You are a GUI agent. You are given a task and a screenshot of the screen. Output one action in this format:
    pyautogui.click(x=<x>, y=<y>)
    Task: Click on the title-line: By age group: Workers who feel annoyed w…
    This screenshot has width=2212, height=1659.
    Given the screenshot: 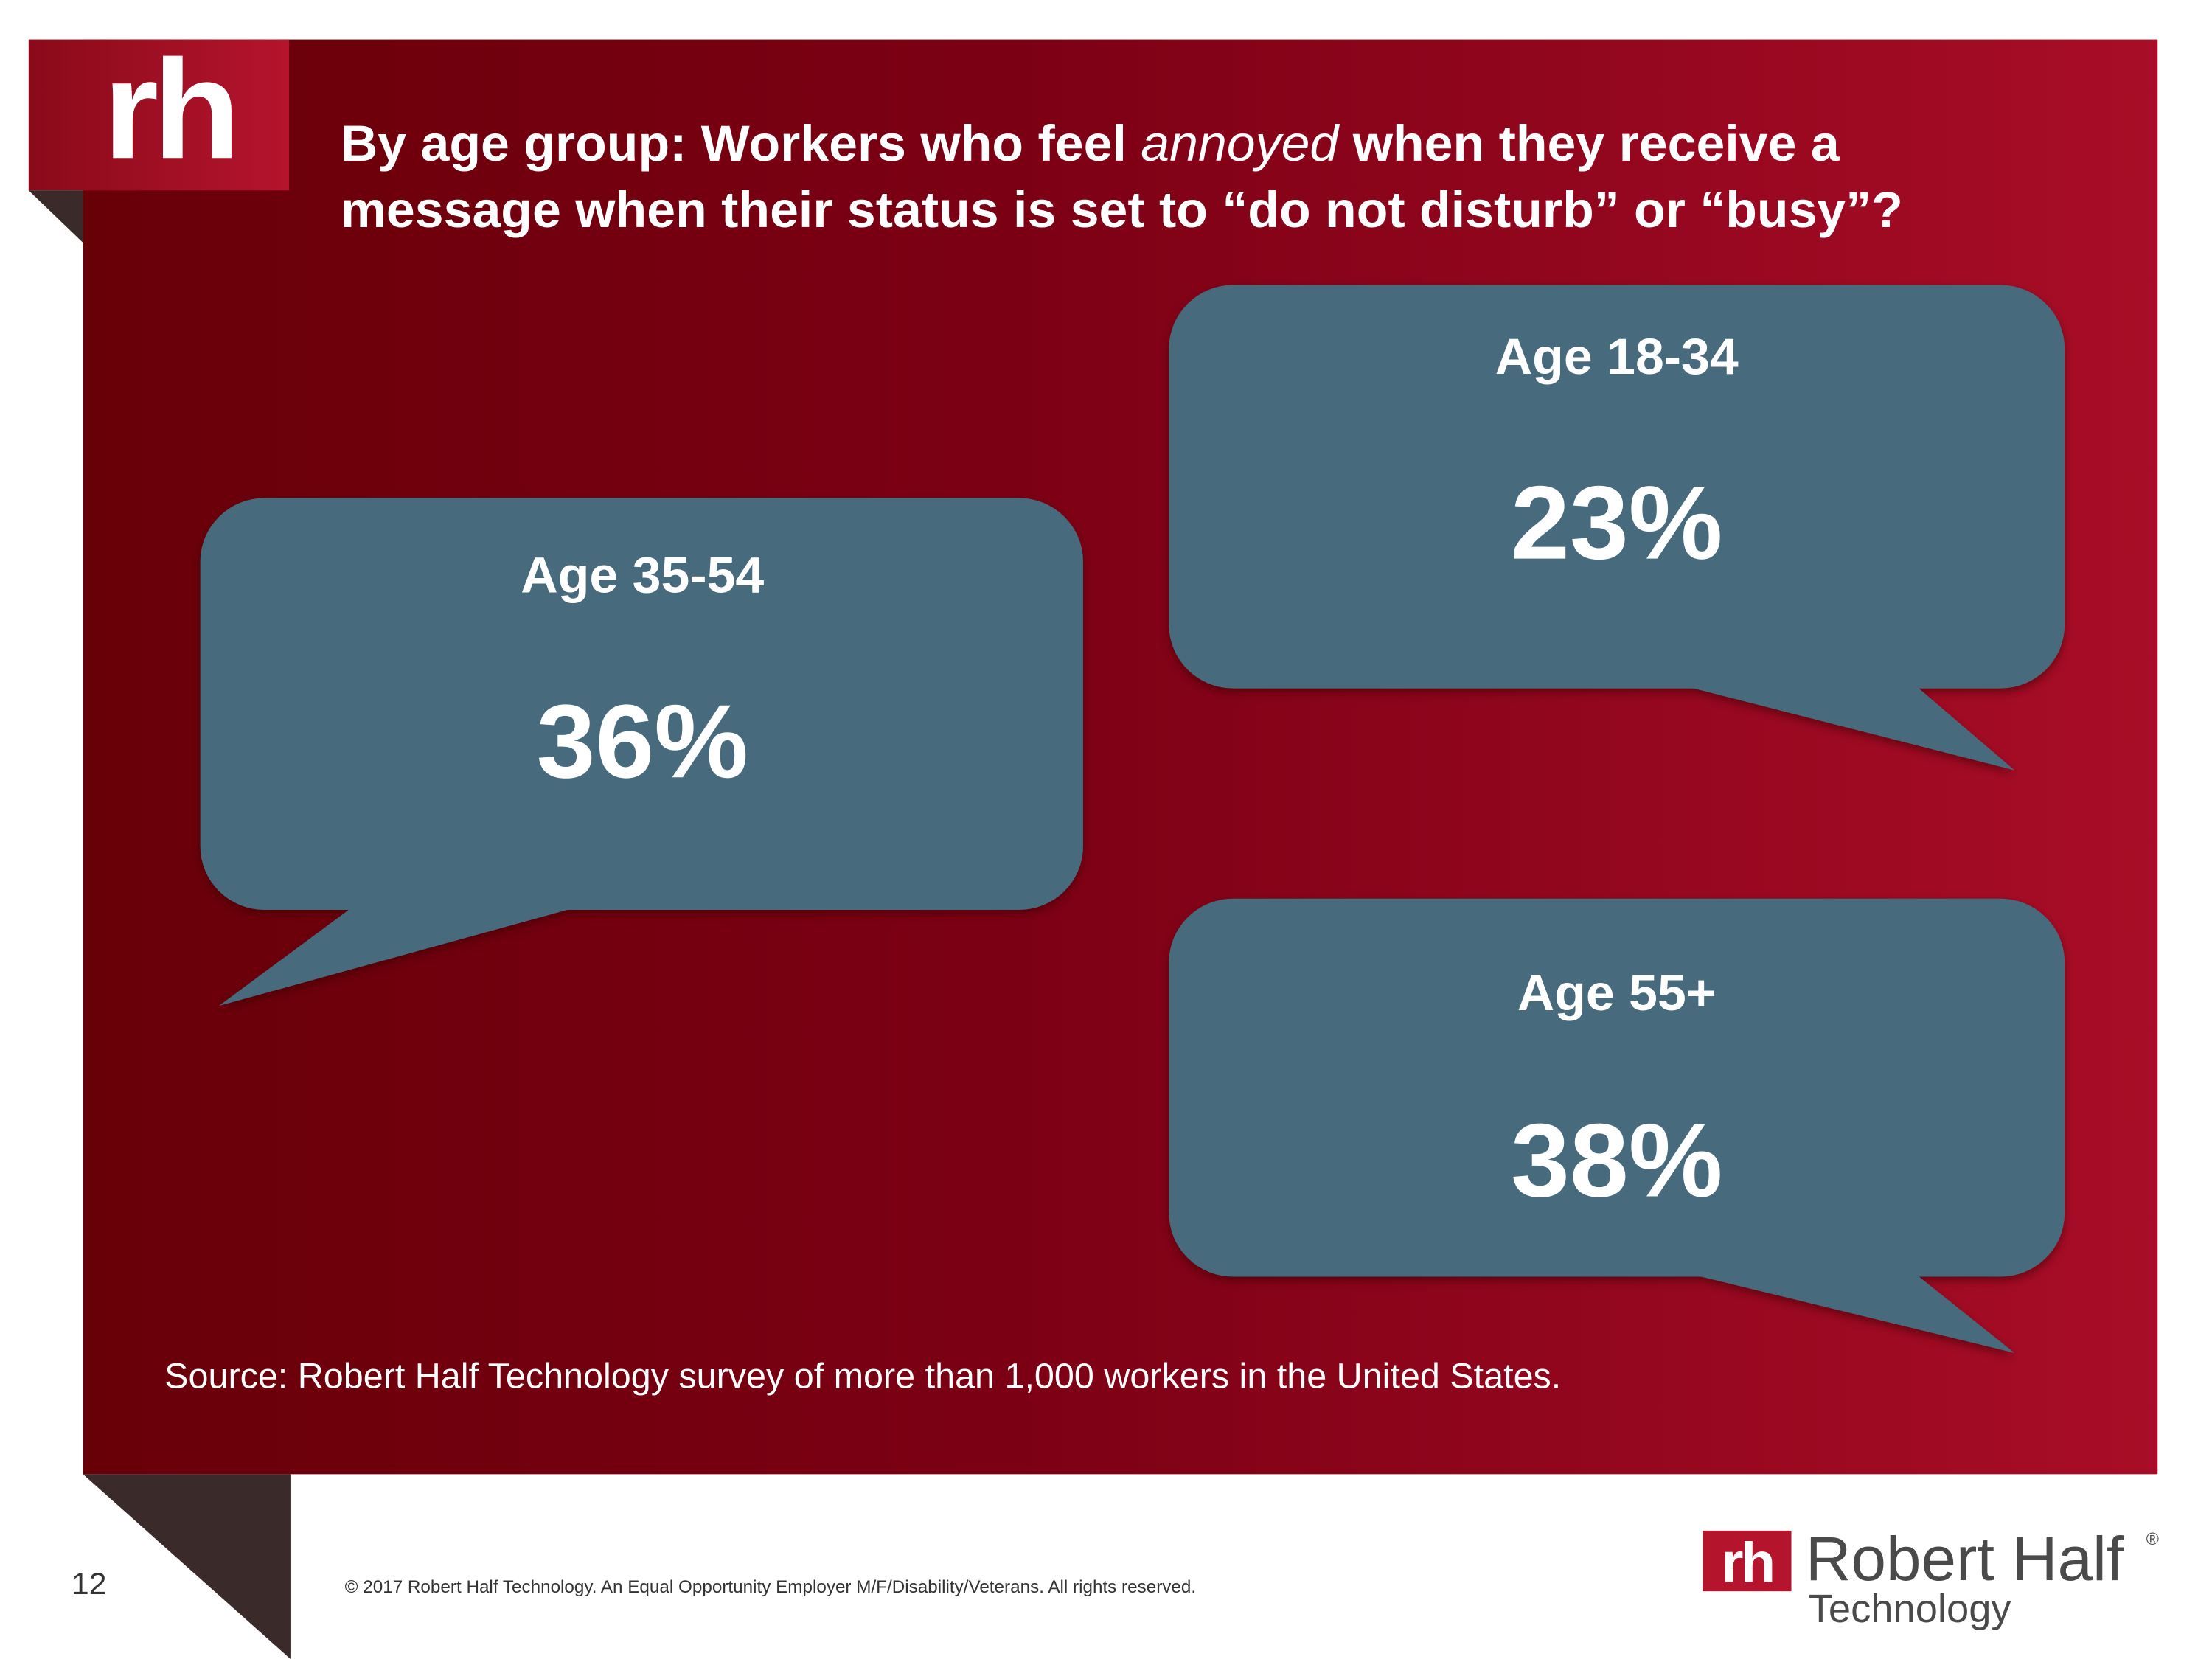 What is the action you would take?
    pyautogui.click(x=1090, y=143)
    